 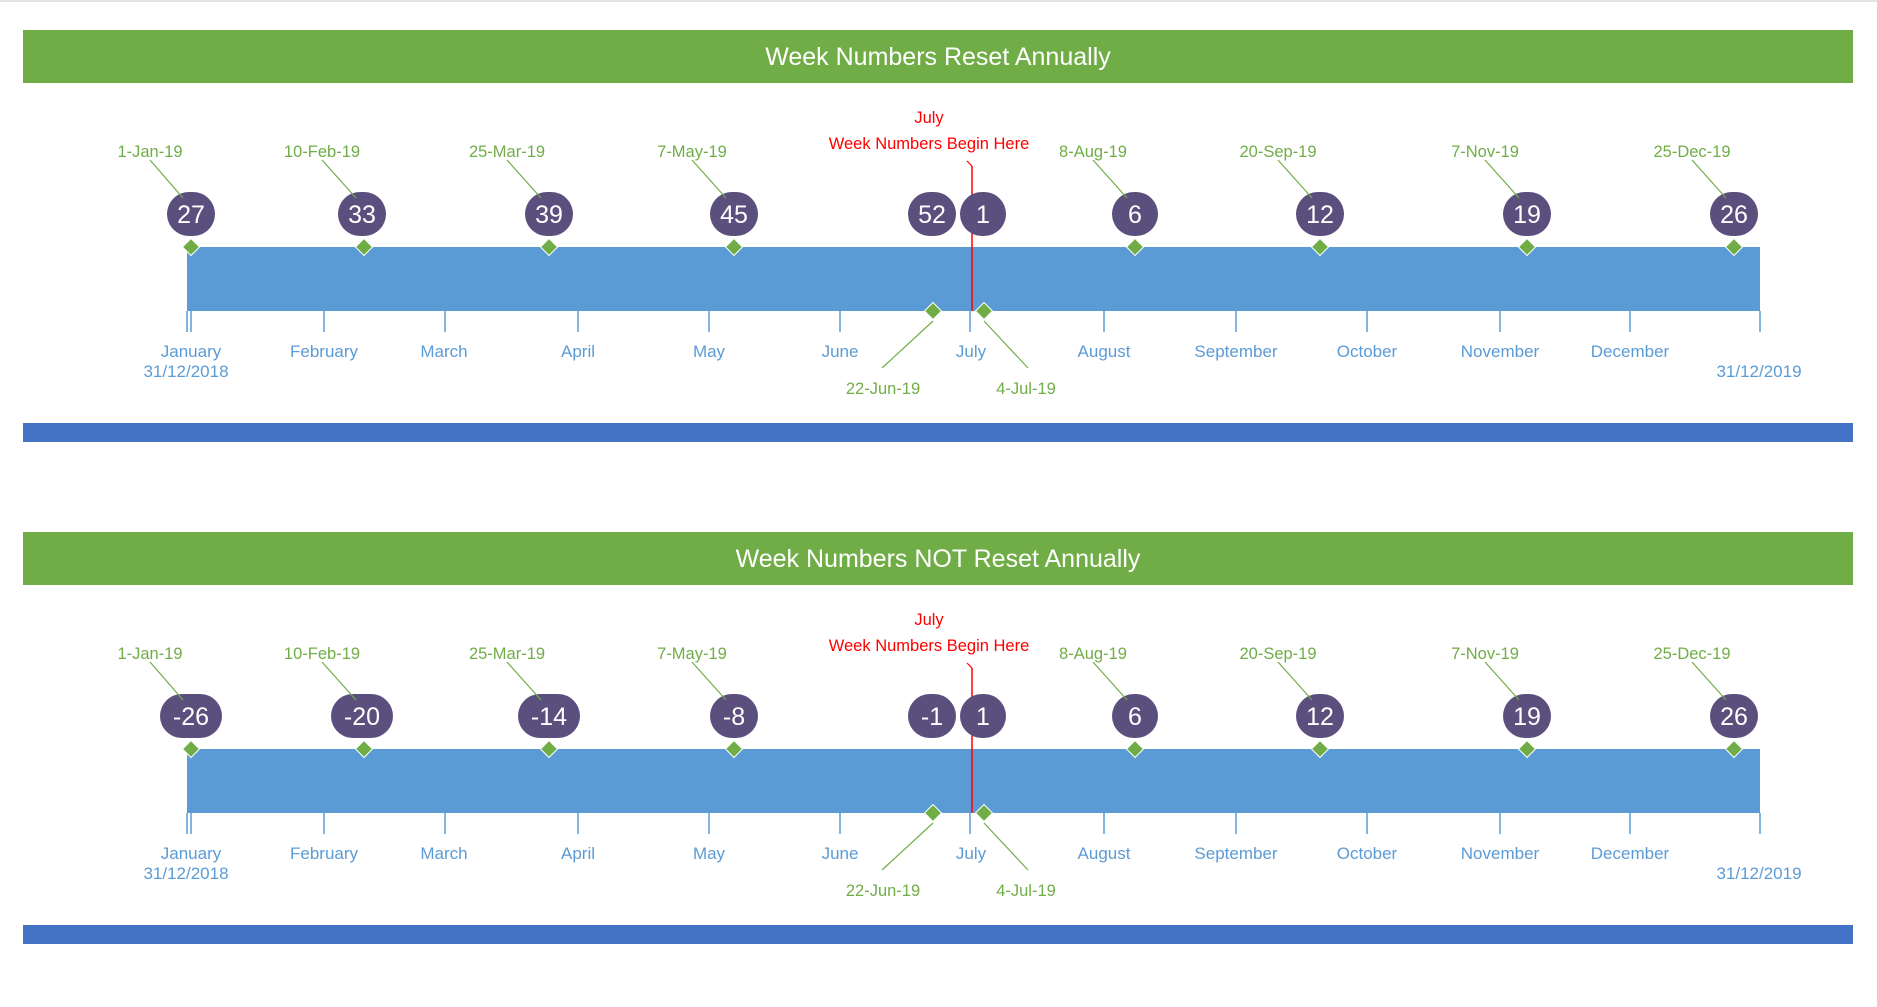 What do you see at coordinates (929, 118) in the screenshot?
I see `divider-label-month: July` at bounding box center [929, 118].